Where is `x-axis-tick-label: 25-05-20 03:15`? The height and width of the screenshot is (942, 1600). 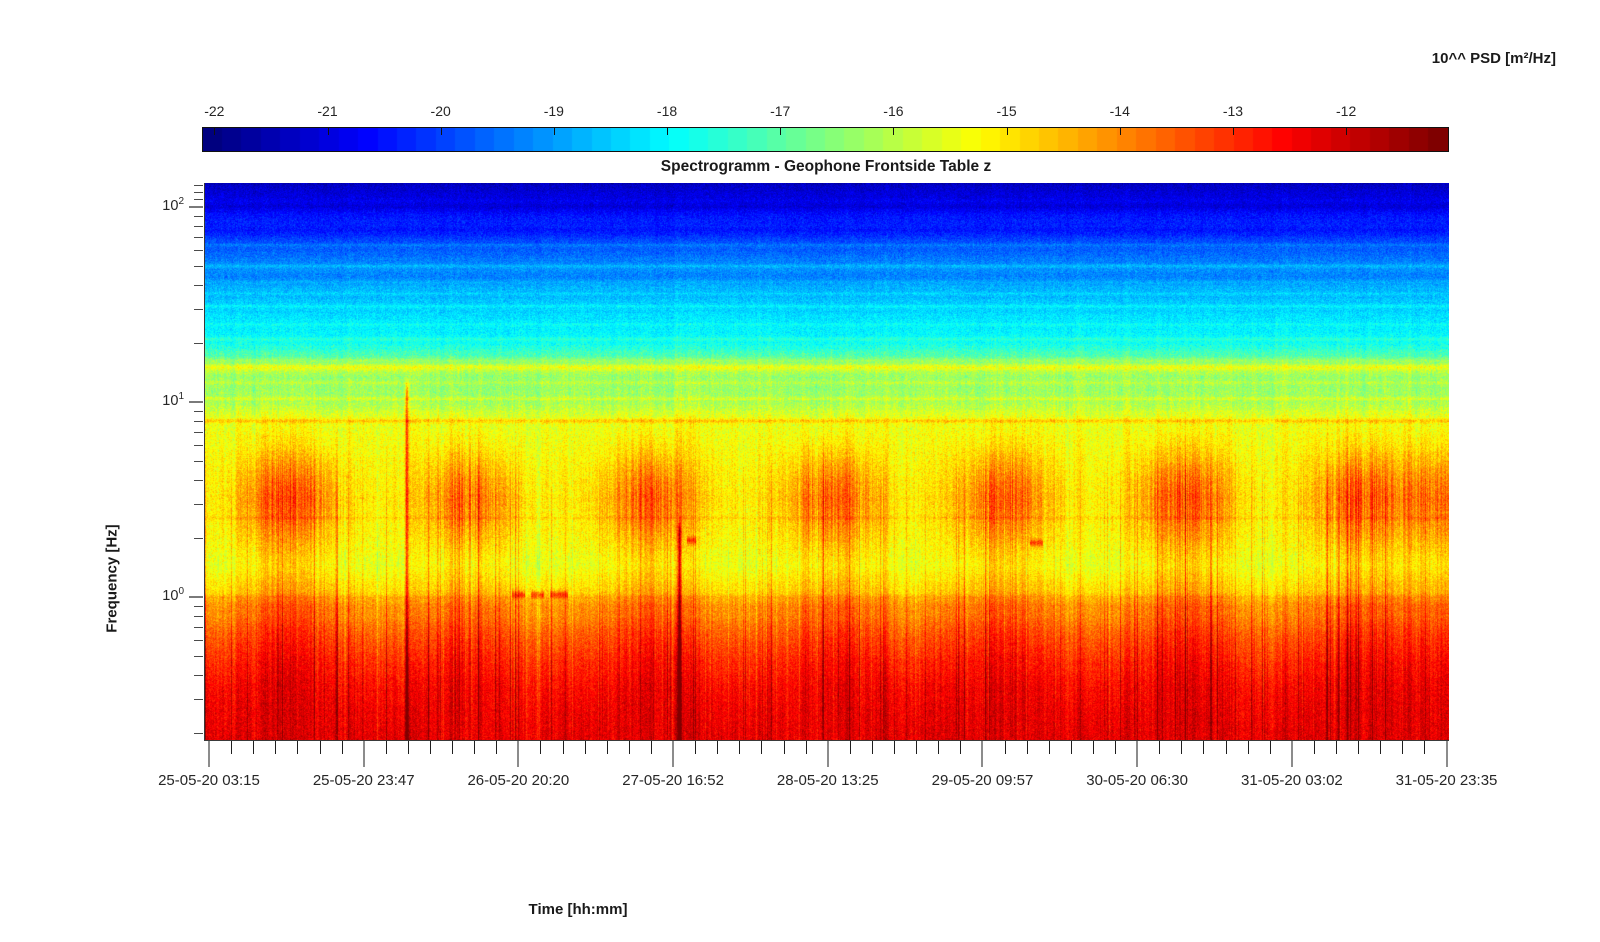
x-axis-tick-label: 25-05-20 03:15 is located at coordinates (209, 780).